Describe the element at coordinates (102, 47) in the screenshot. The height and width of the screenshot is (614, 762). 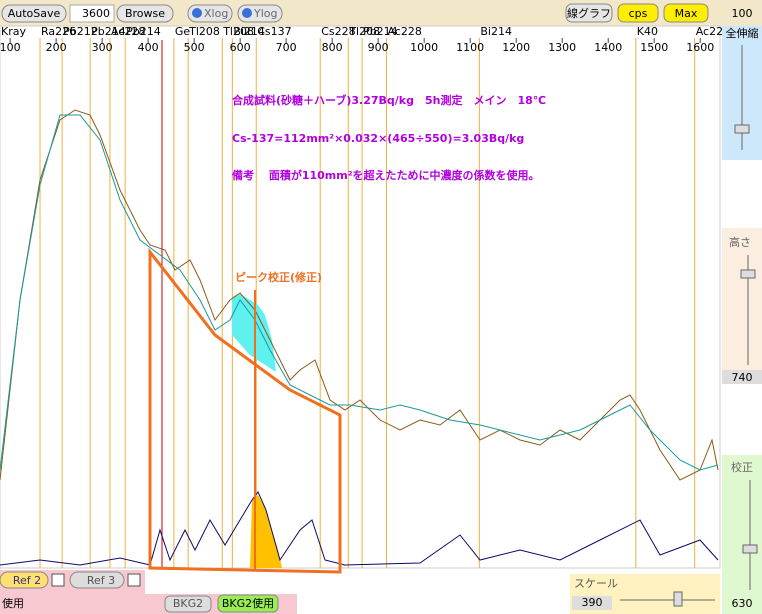
I see `x-tick-label: 300` at that location.